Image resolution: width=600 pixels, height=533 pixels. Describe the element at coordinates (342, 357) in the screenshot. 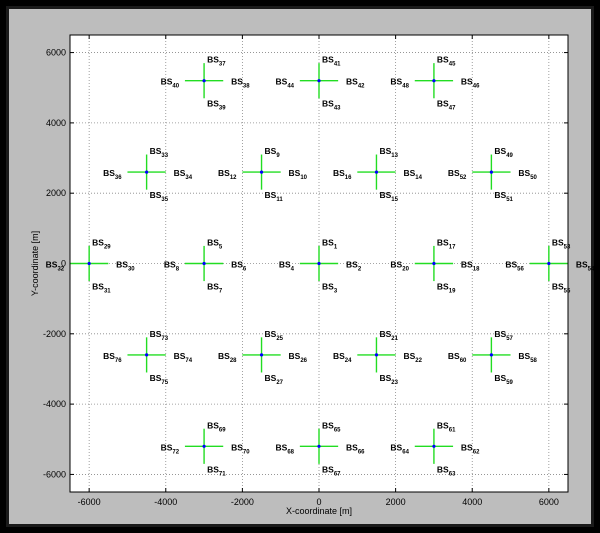

I see `bs-label: BS24` at that location.